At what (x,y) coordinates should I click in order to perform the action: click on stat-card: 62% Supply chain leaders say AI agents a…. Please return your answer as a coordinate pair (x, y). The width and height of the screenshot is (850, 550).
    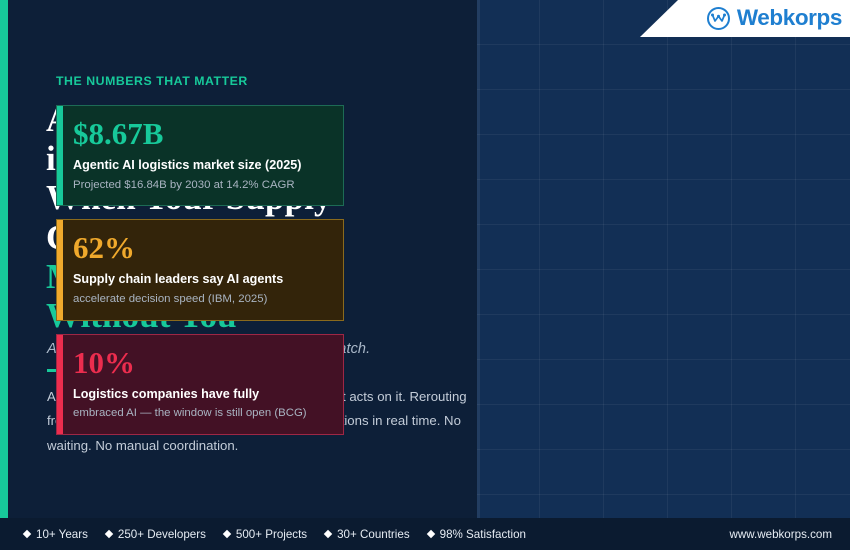
    Looking at the image, I should click on (200, 270).